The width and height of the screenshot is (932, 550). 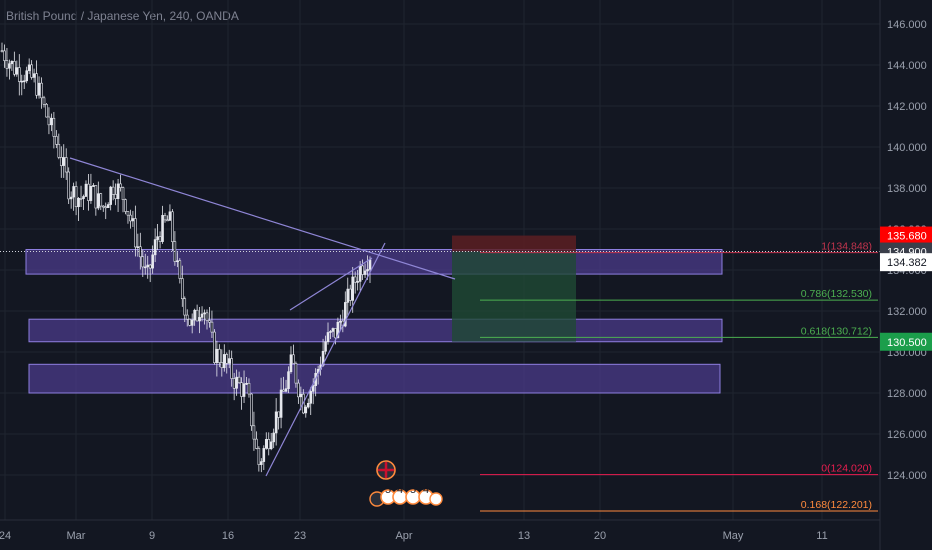 What do you see at coordinates (331, 284) in the screenshot?
I see `rising-wedge-upper` at bounding box center [331, 284].